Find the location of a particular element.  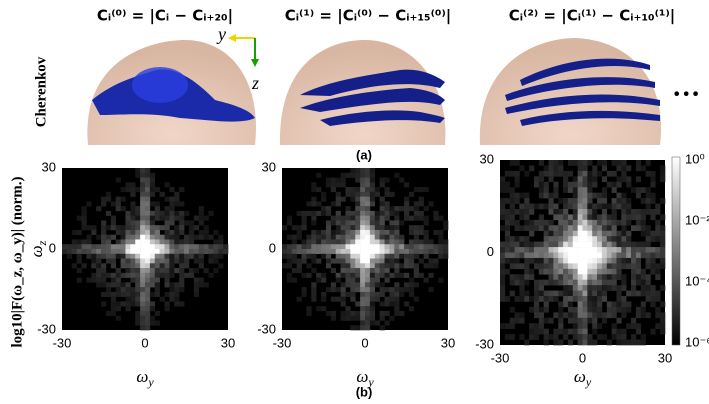

x-tick-label: -30 is located at coordinates (500, 357).